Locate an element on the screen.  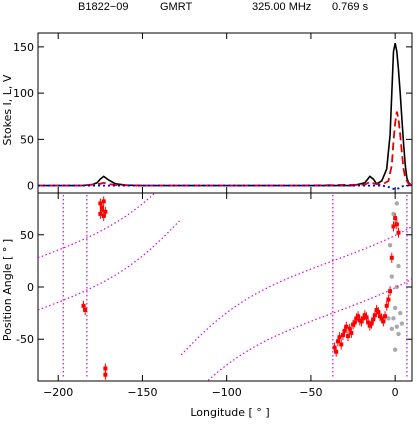
x-tick-label: −100 is located at coordinates (227, 392).